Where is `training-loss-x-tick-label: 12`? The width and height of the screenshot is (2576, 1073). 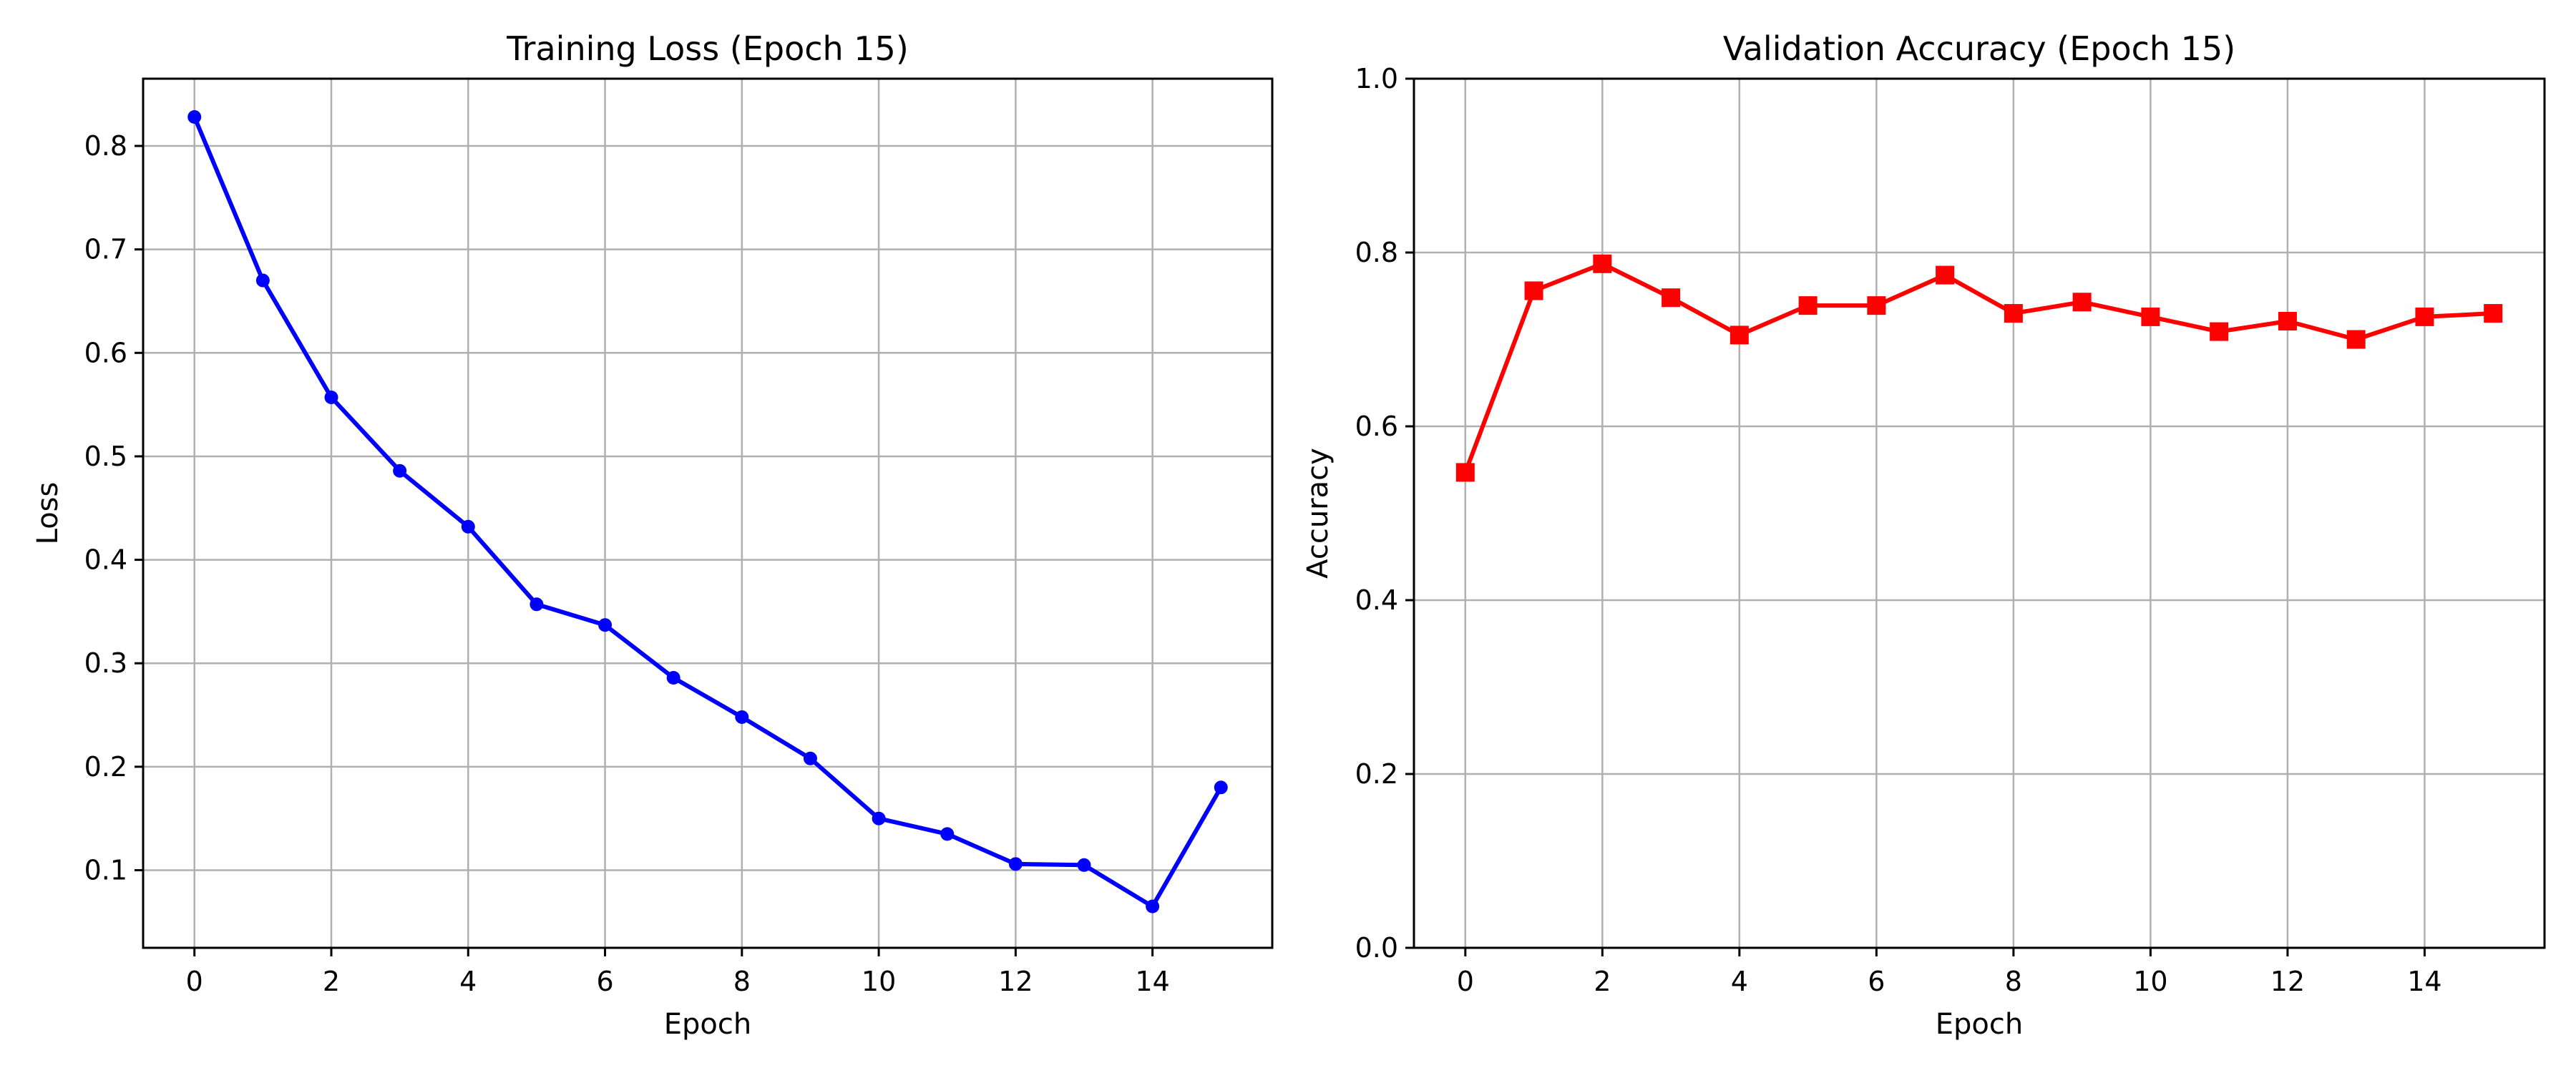 training-loss-x-tick-label: 12 is located at coordinates (1015, 981).